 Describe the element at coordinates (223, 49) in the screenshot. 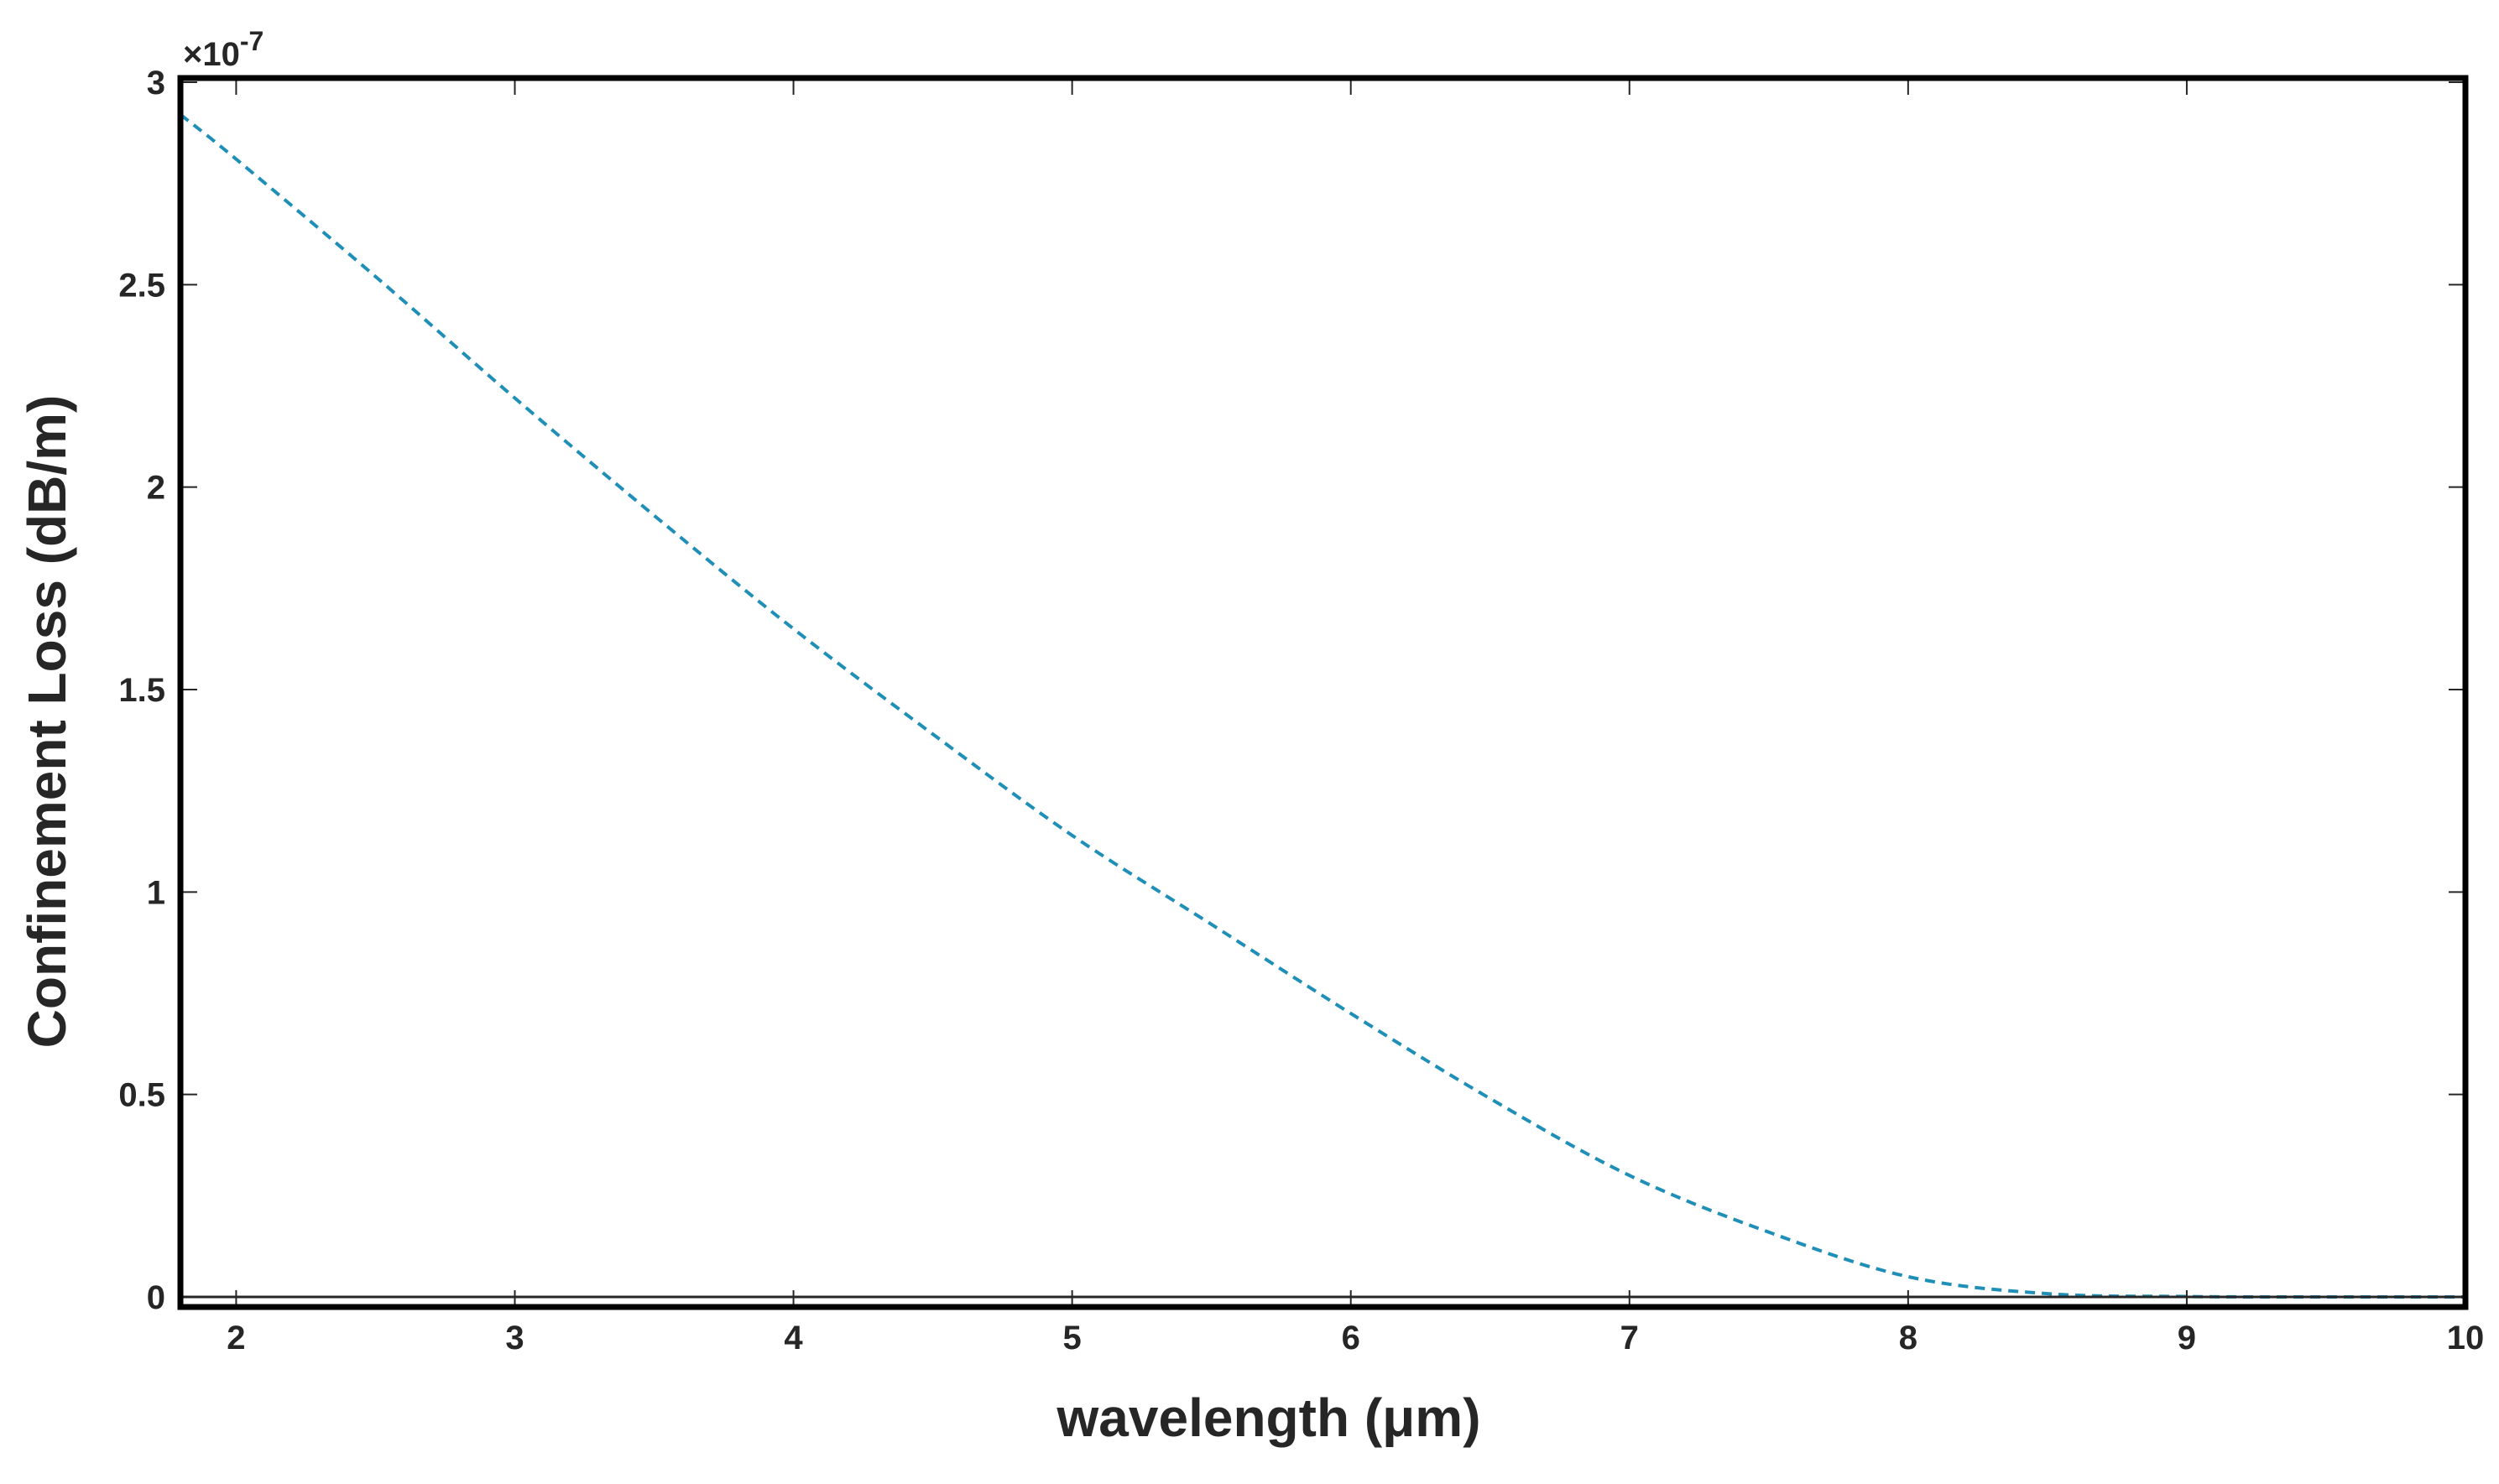

I see `y-axis-multiplier: ×10⁻⁷` at that location.